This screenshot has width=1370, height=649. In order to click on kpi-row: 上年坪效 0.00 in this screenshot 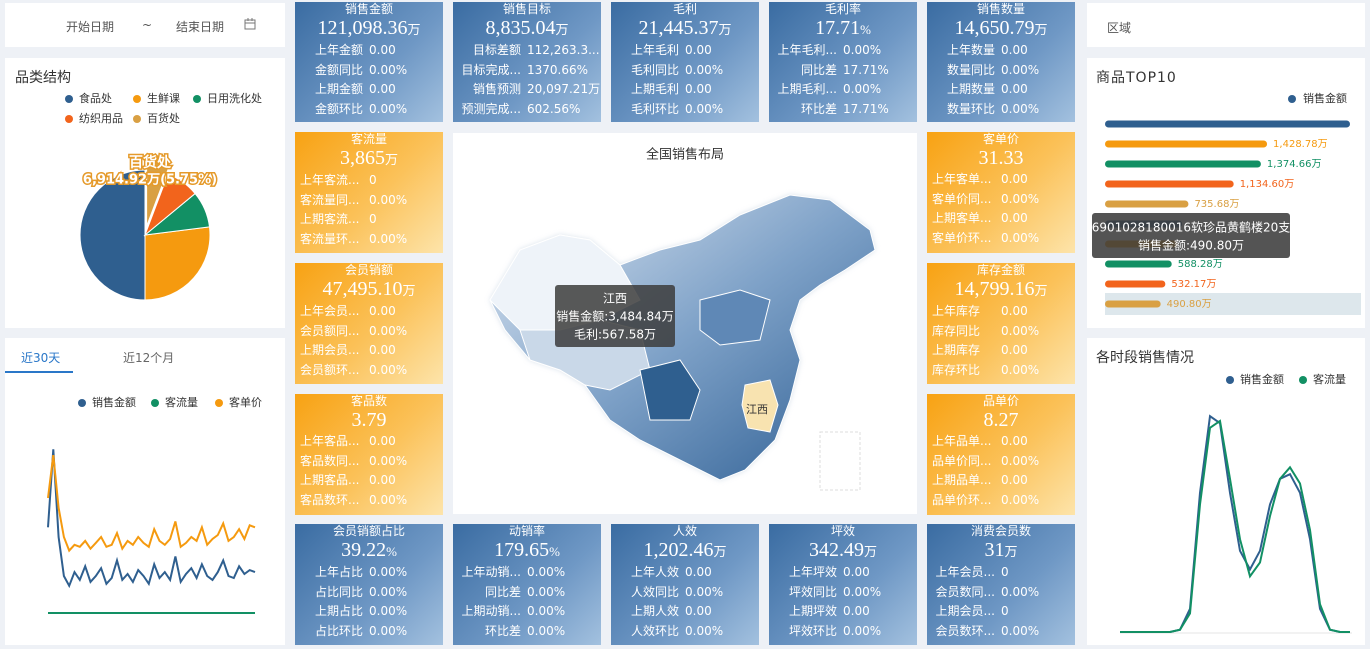, I will do `click(843, 573)`.